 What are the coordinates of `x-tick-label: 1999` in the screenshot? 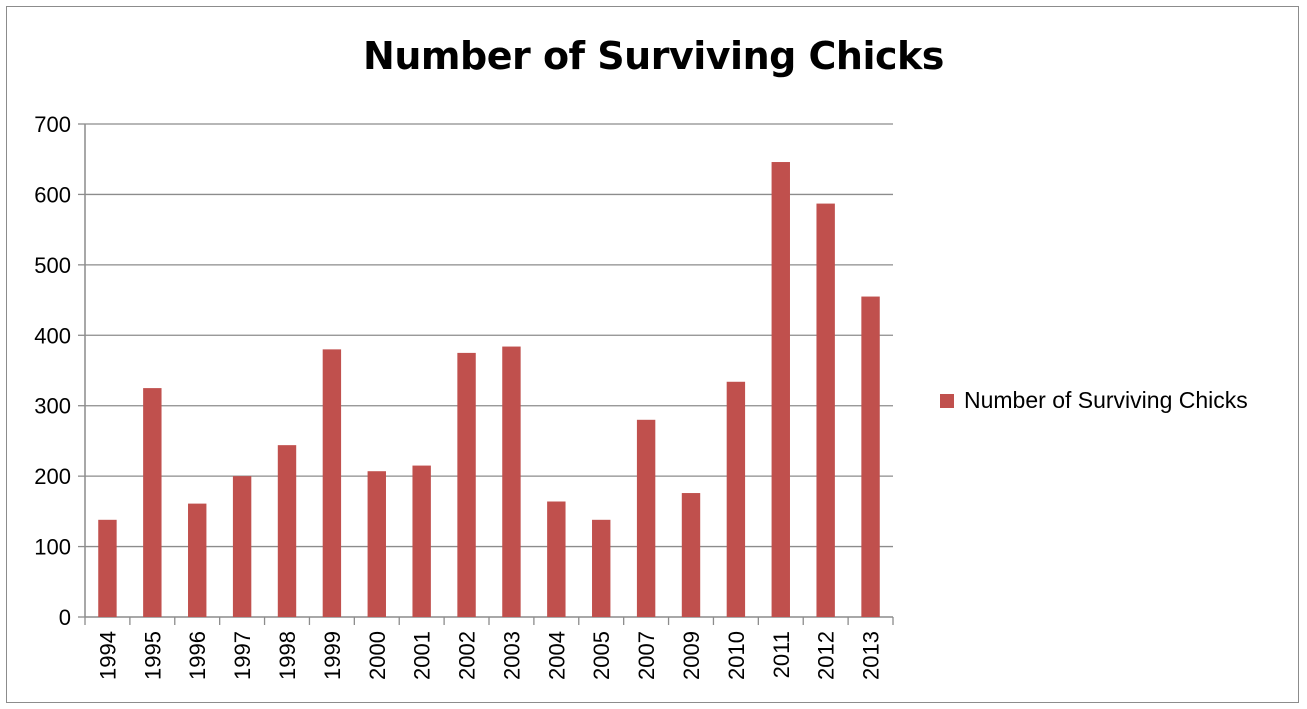 It's located at (332, 655).